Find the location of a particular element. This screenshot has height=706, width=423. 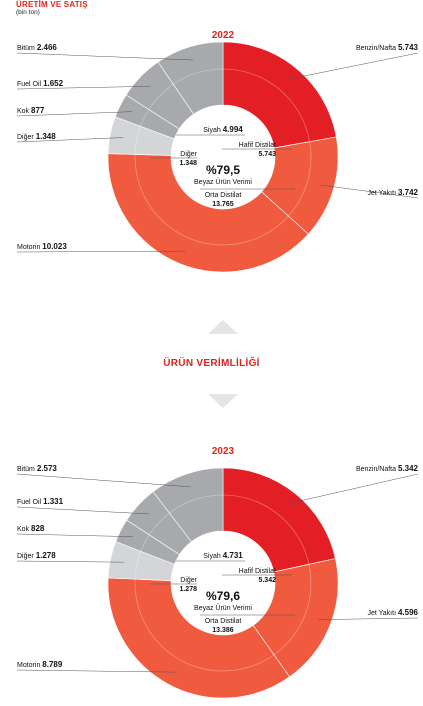

triangle-up-icon is located at coordinates (223, 327).